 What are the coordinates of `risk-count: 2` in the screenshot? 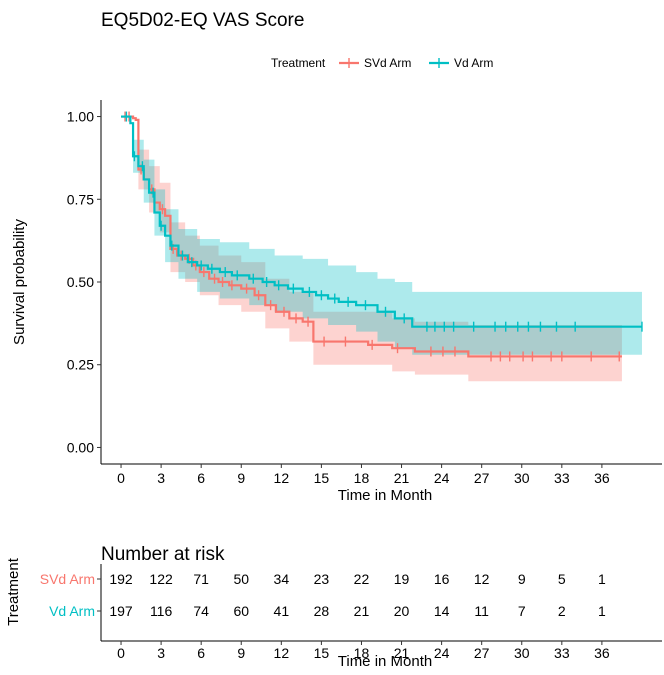 It's located at (562, 611).